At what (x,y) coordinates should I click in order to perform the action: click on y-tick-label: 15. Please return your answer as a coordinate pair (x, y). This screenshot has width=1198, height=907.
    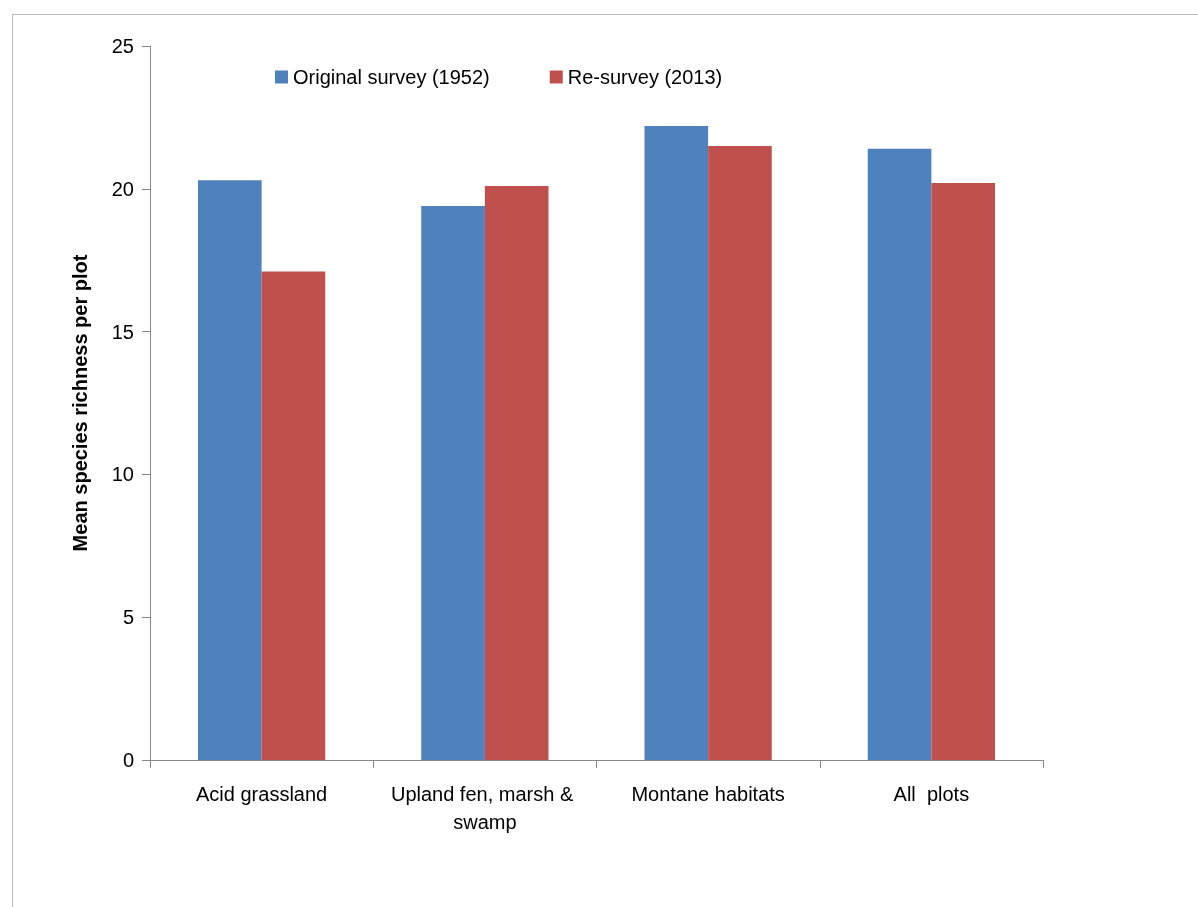
    Looking at the image, I should click on (122, 331).